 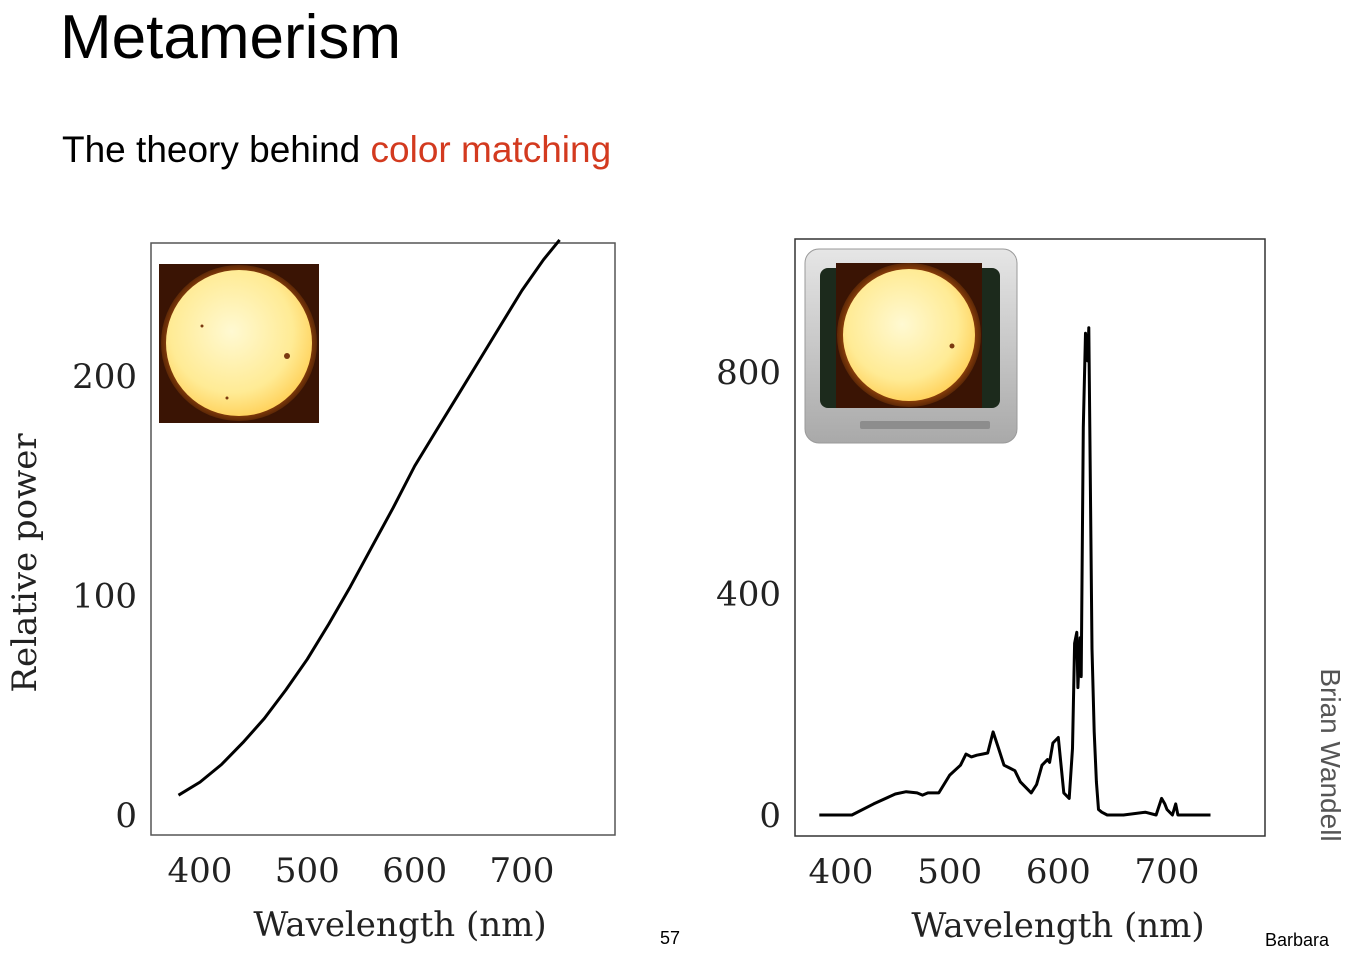 I want to click on slide-subtitle: The theory behind color matching, so click(x=336, y=150).